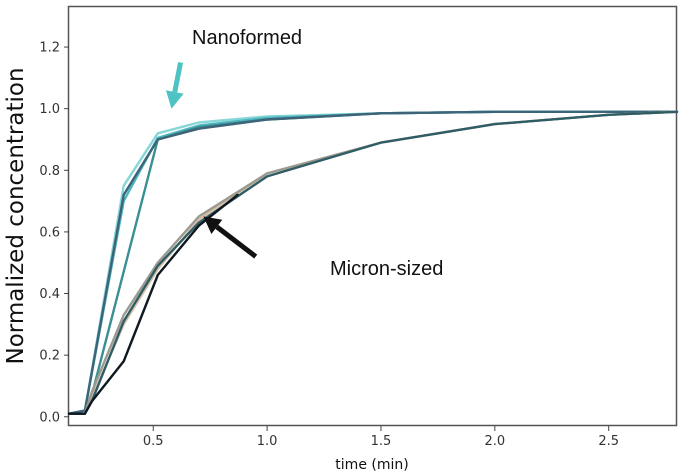 This screenshot has height=474, width=682. Describe the element at coordinates (153, 441) in the screenshot. I see `x-tick-label: 0.5` at that location.